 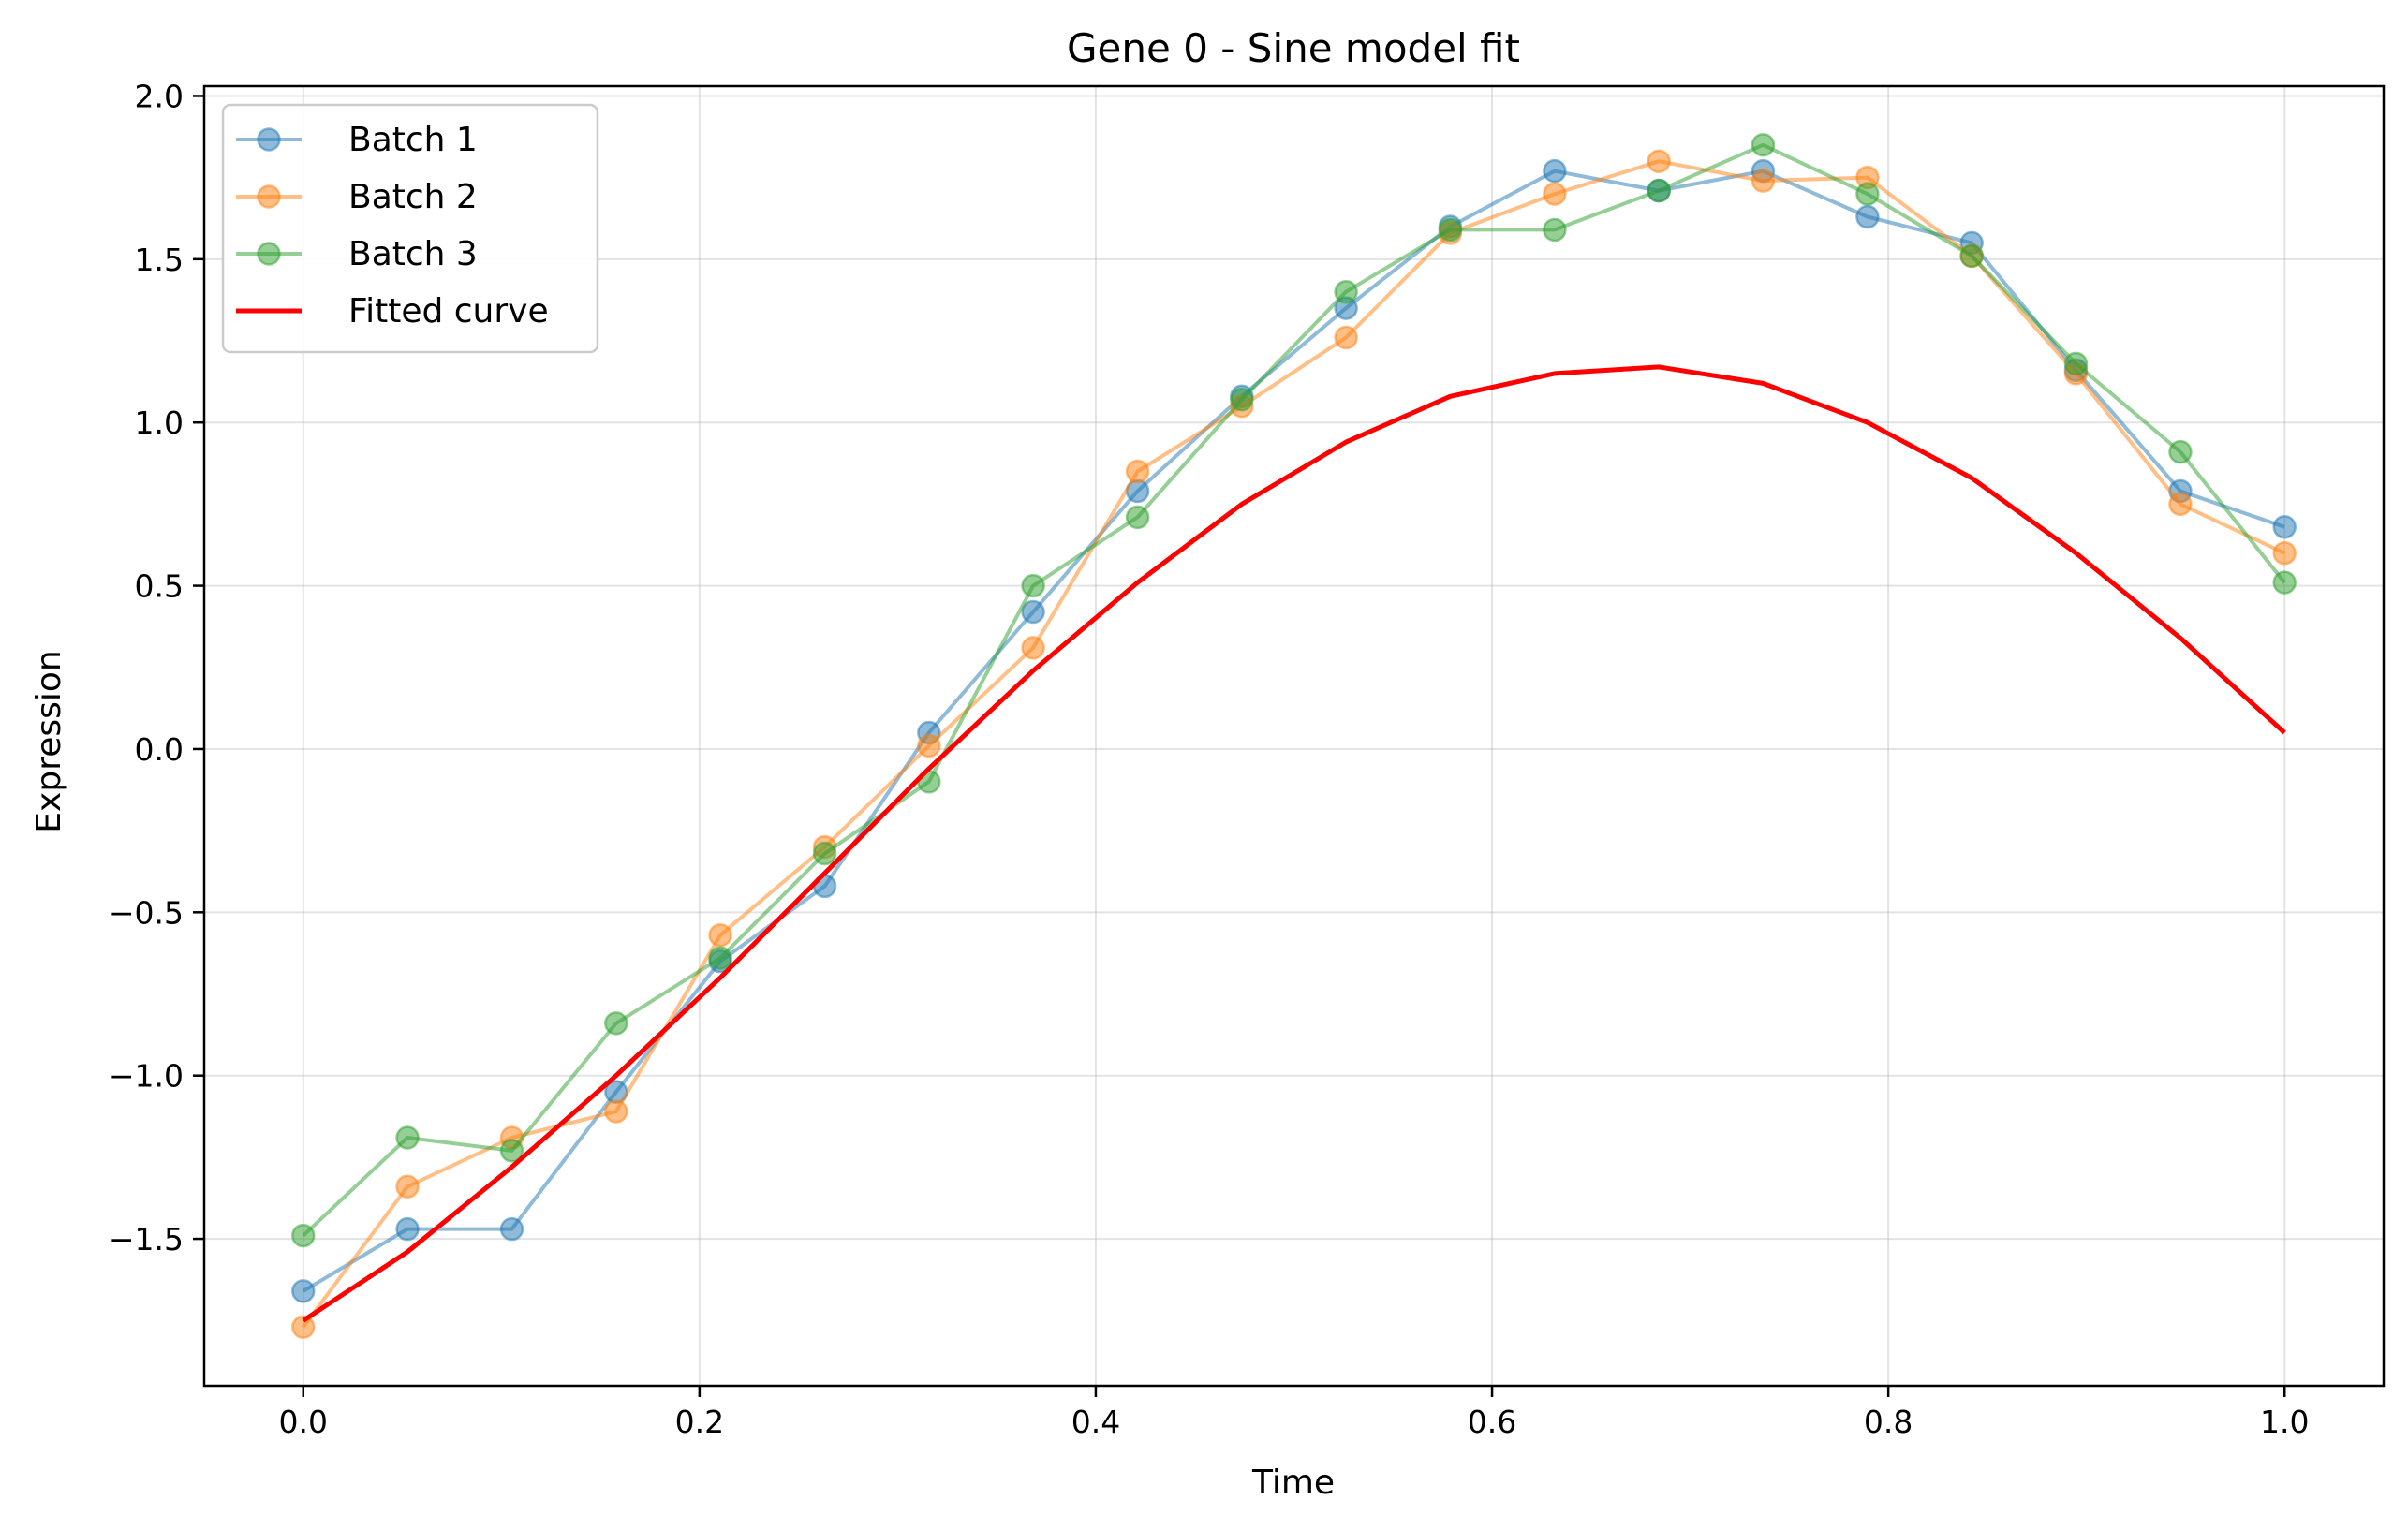 I want to click on x-tick-label: 0.8, so click(x=1888, y=1422).